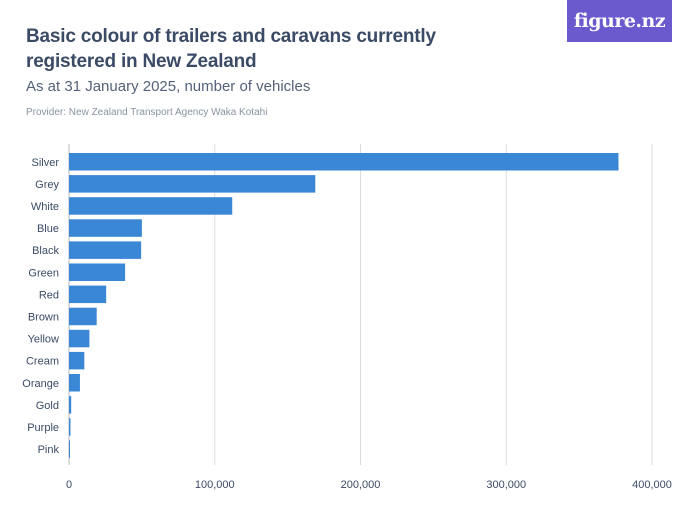  I want to click on bar-yellow, so click(79, 338).